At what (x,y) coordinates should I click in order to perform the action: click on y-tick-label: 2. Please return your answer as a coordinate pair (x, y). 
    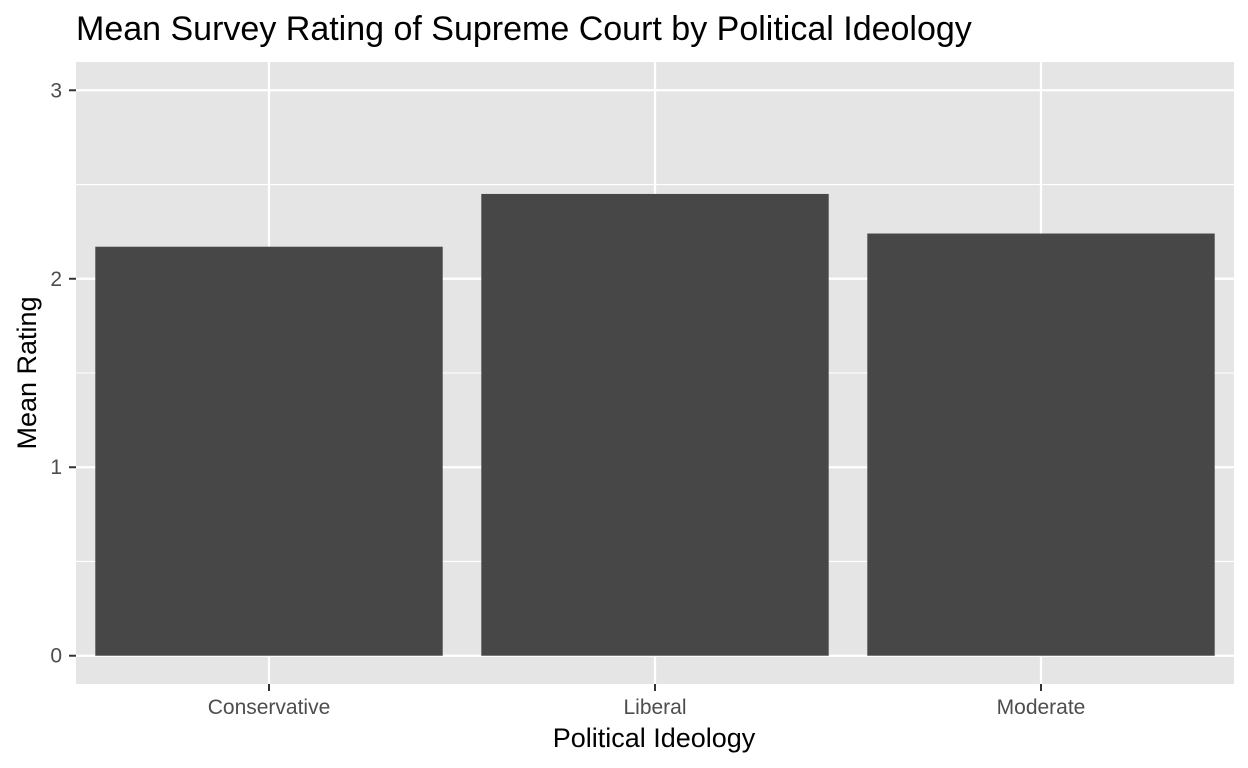
    Looking at the image, I should click on (56, 279).